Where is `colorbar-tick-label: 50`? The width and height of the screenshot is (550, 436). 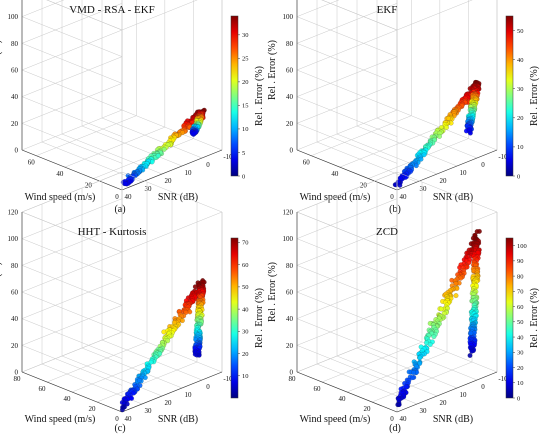
colorbar-tick-label: 50 is located at coordinates (245, 287).